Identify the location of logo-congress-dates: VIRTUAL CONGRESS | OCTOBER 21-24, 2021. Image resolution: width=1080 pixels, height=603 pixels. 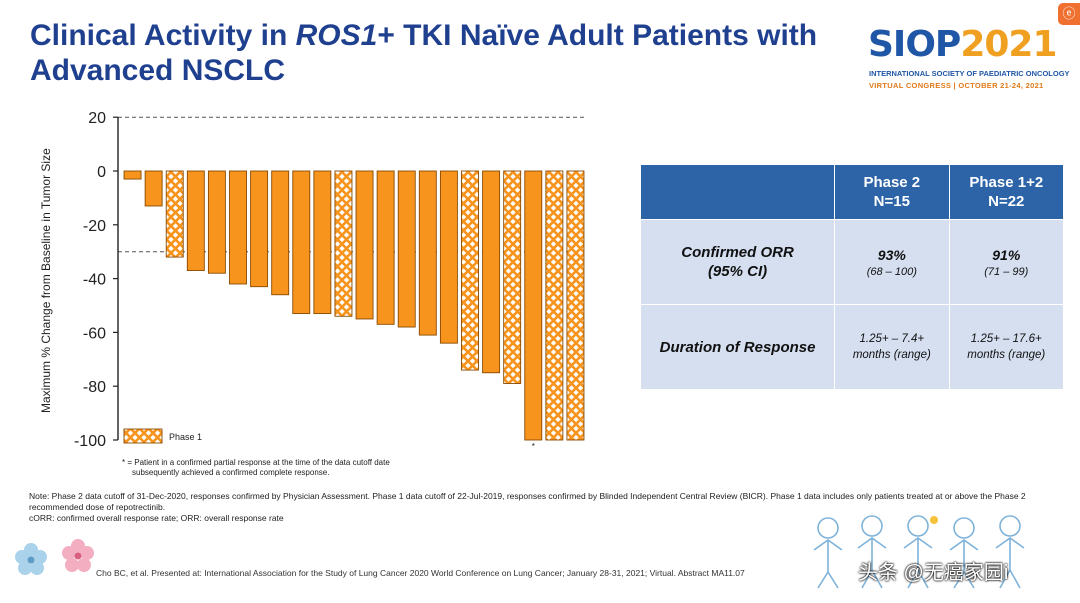
(956, 85).